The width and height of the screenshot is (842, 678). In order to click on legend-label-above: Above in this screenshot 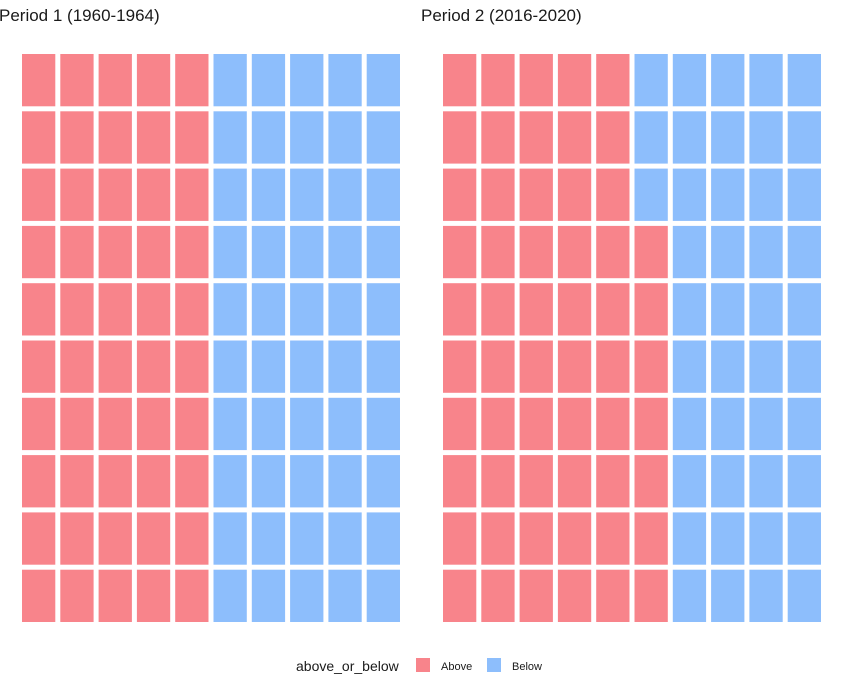, I will do `click(456, 667)`.